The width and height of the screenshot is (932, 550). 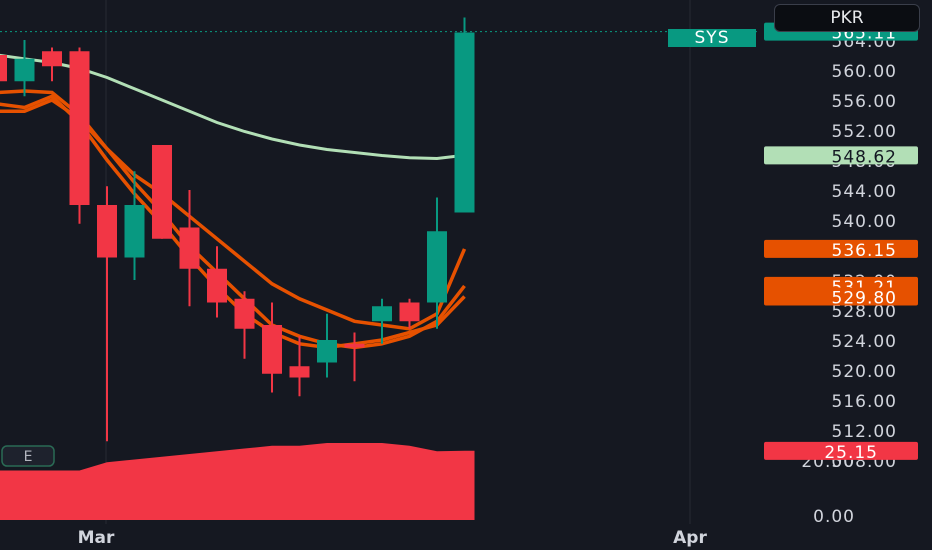 I want to click on time-axis: Mar Apr, so click(x=393, y=538).